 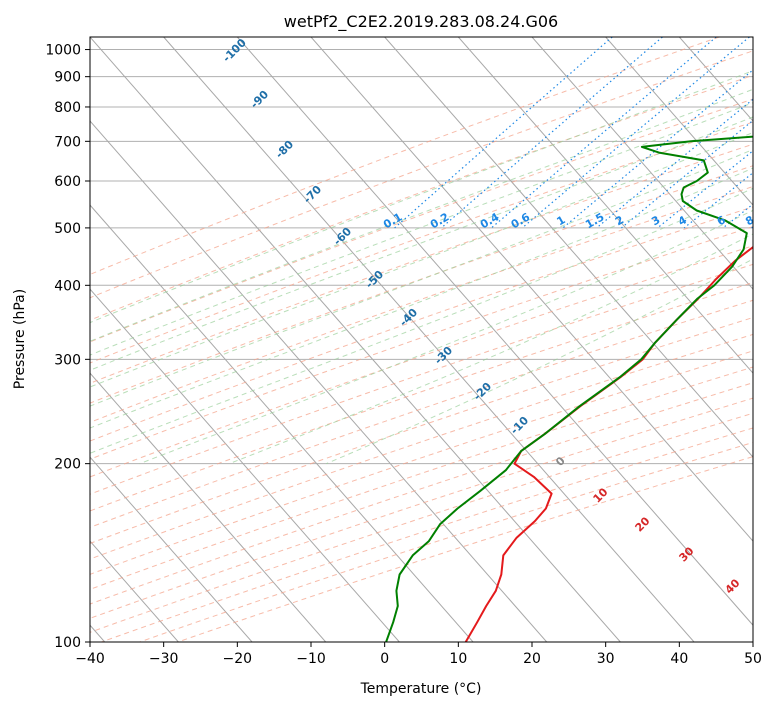 I want to click on x-tick-label: −40, so click(x=90, y=659).